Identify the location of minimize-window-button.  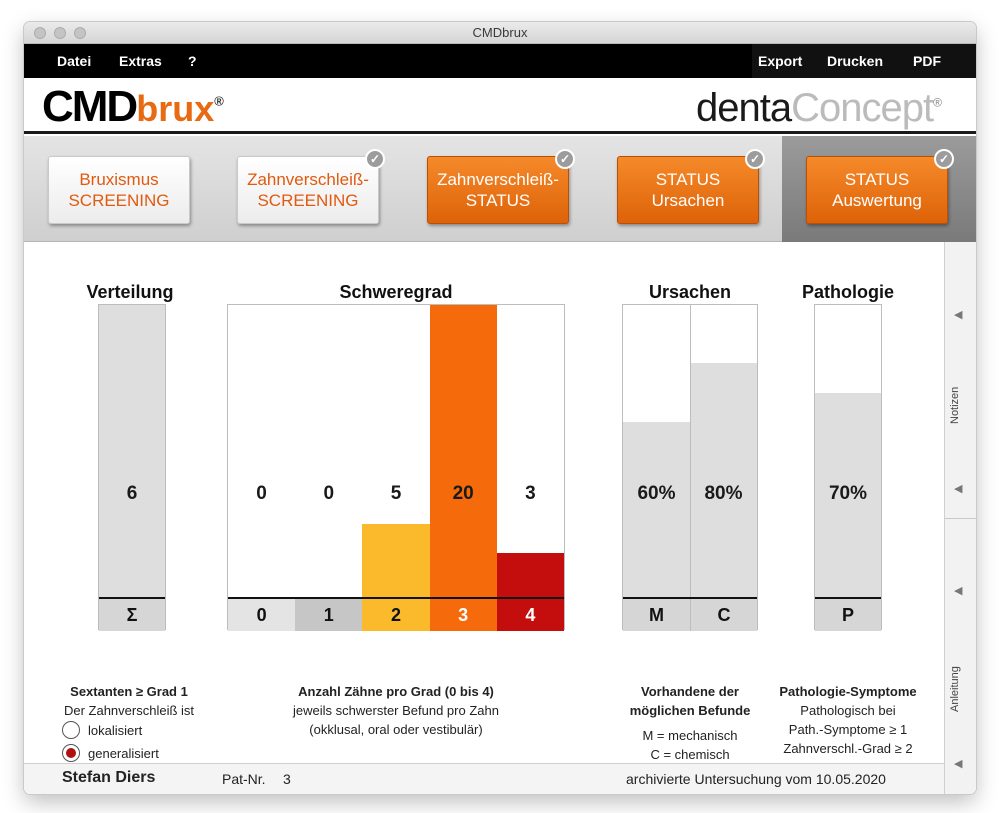
(60, 33).